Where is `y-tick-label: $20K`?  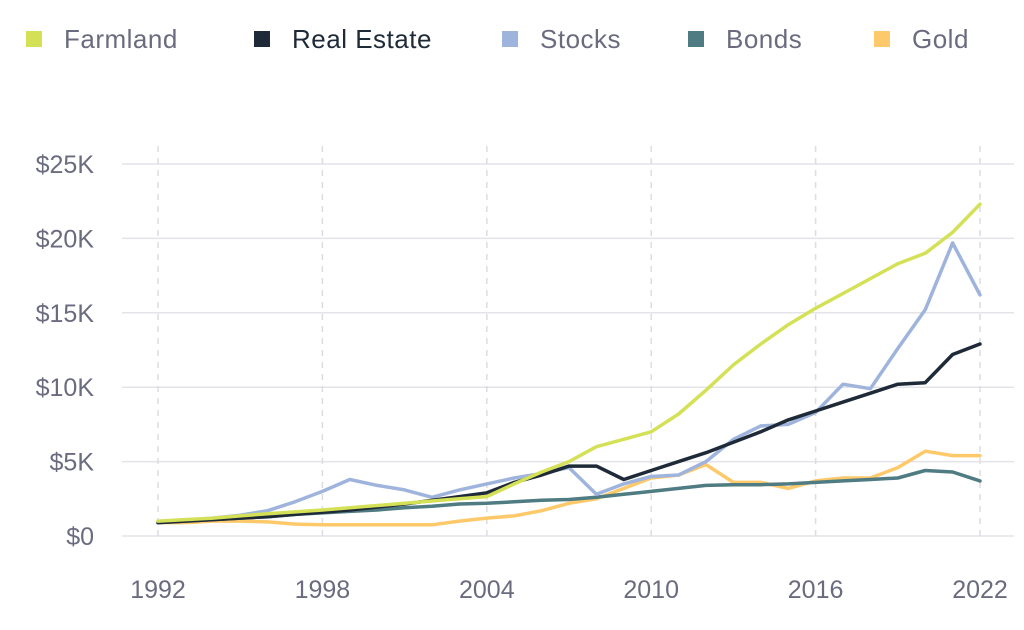 y-tick-label: $20K is located at coordinates (65, 239).